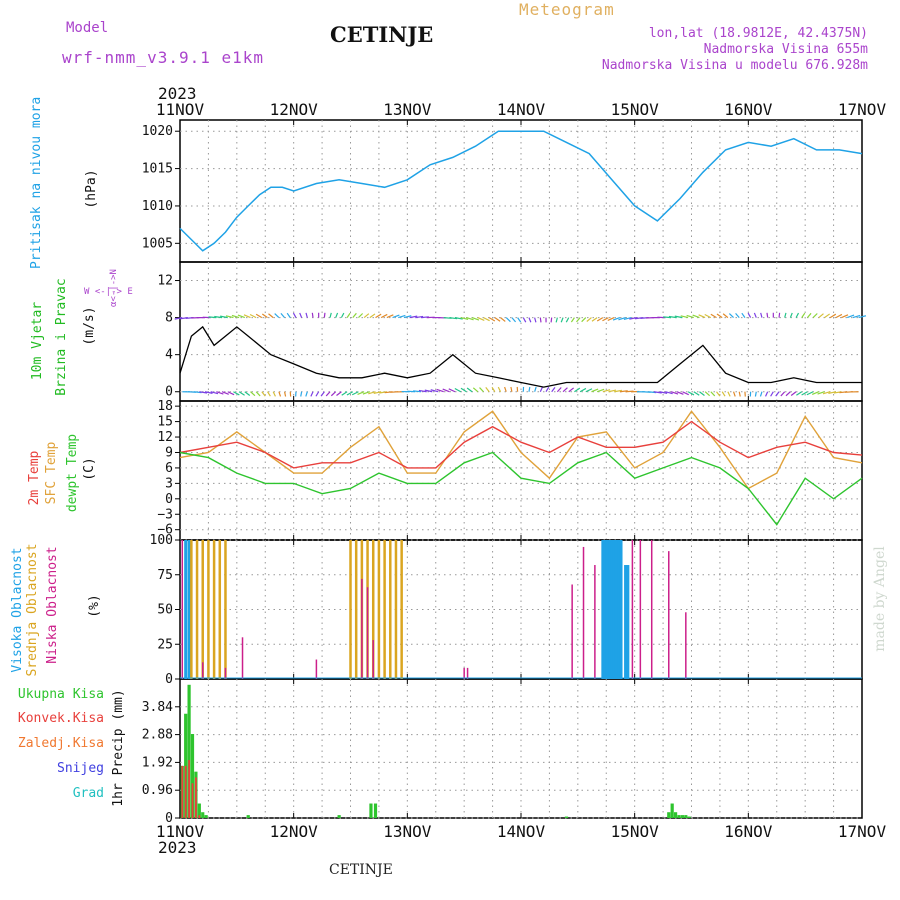 This screenshot has height=900, width=900. What do you see at coordinates (192, 800) in the screenshot?
I see `precip-conv-bar` at bounding box center [192, 800].